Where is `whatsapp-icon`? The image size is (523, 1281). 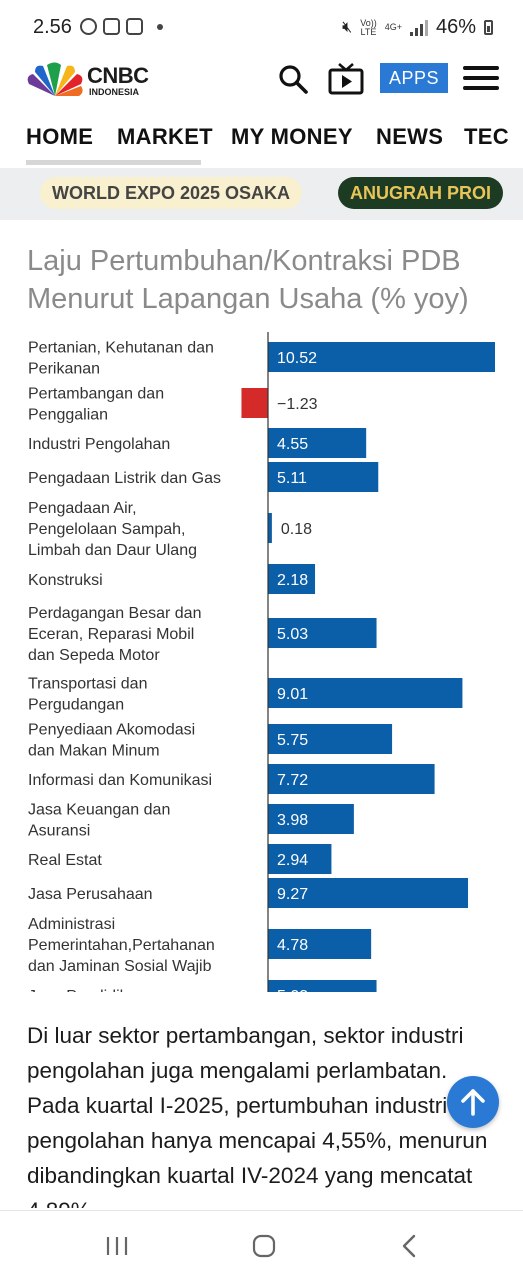
whatsapp-icon is located at coordinates (88, 26).